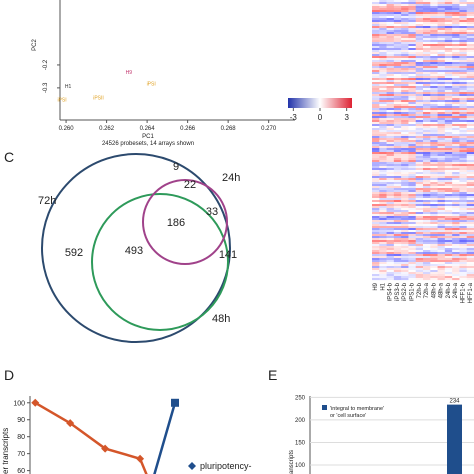  What do you see at coordinates (98, 98) in the screenshot?
I see `point: iPSII` at bounding box center [98, 98].